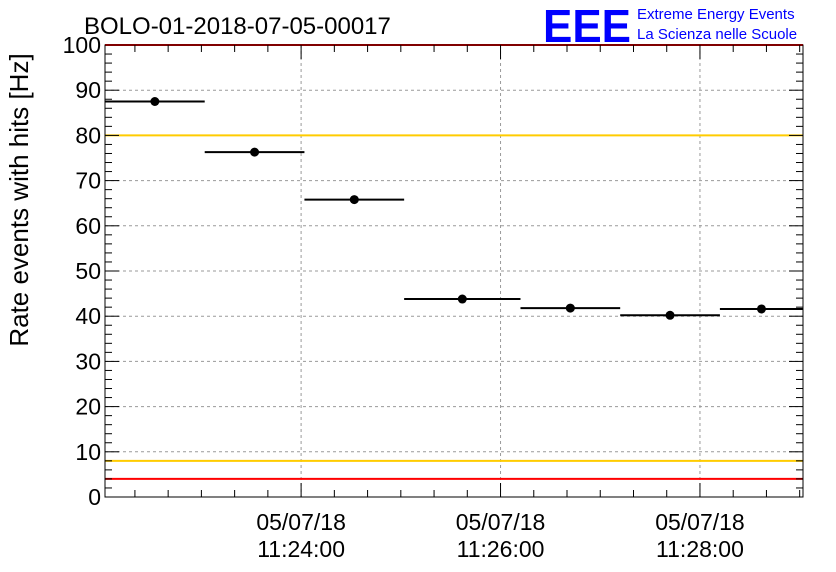  Describe the element at coordinates (88, 226) in the screenshot. I see `y-tick-label: 60` at that location.